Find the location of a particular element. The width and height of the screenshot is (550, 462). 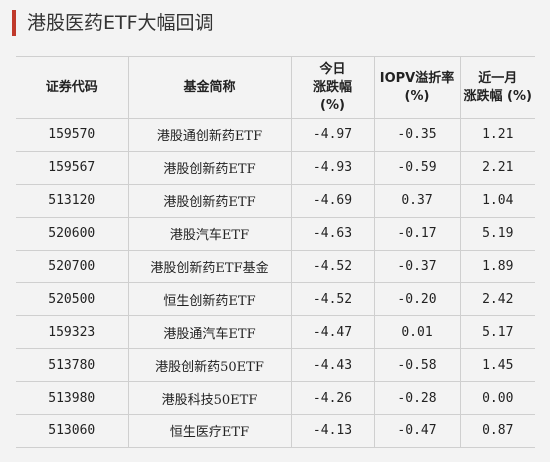

cell-month-change: 2.21 is located at coordinates (497, 168).